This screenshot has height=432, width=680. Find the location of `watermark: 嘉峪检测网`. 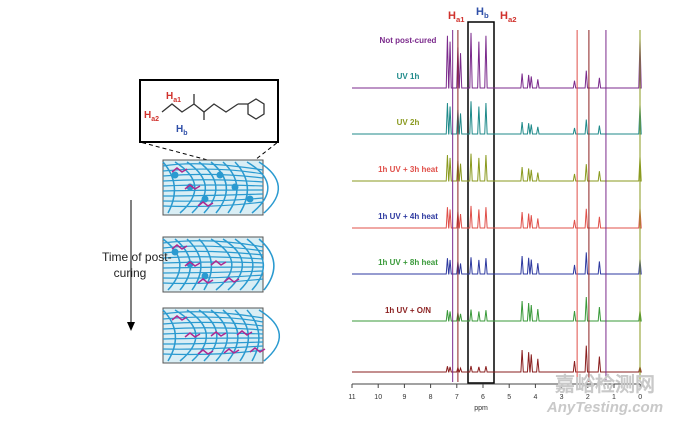

watermark: 嘉峪检测网 is located at coordinates (604, 384).